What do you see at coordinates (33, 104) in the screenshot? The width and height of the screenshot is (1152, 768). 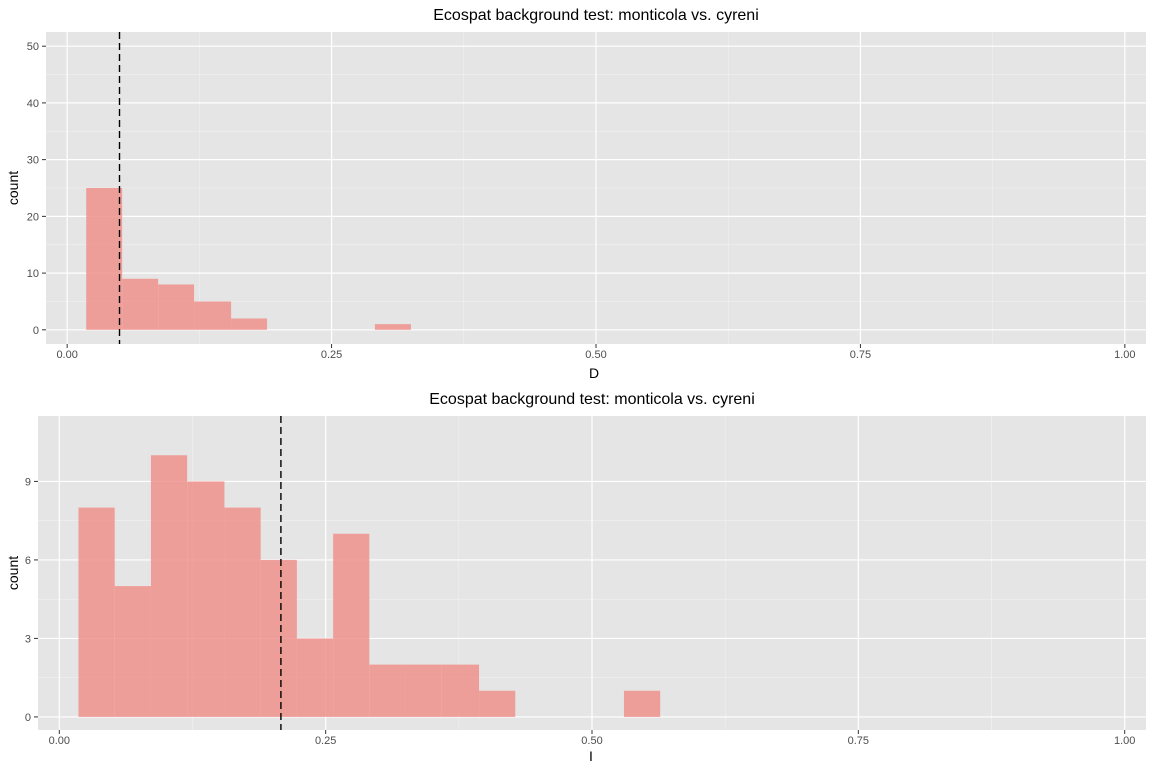 I see `y-tick-label: 40` at bounding box center [33, 104].